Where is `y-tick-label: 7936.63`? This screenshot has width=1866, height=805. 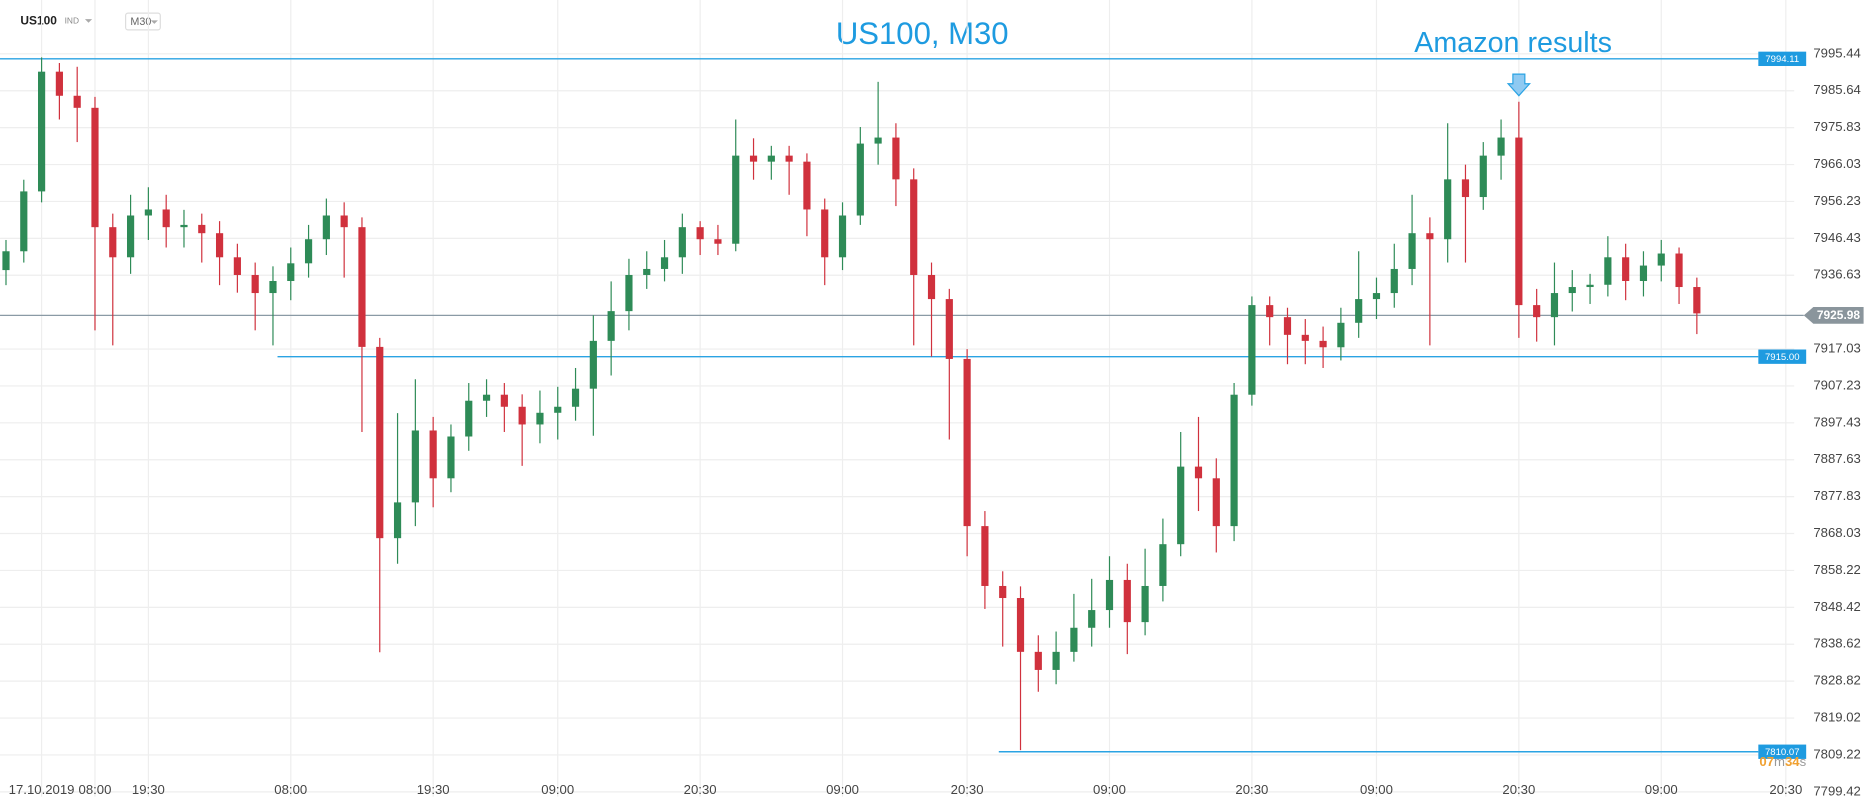
y-tick-label: 7936.63 is located at coordinates (1837, 274).